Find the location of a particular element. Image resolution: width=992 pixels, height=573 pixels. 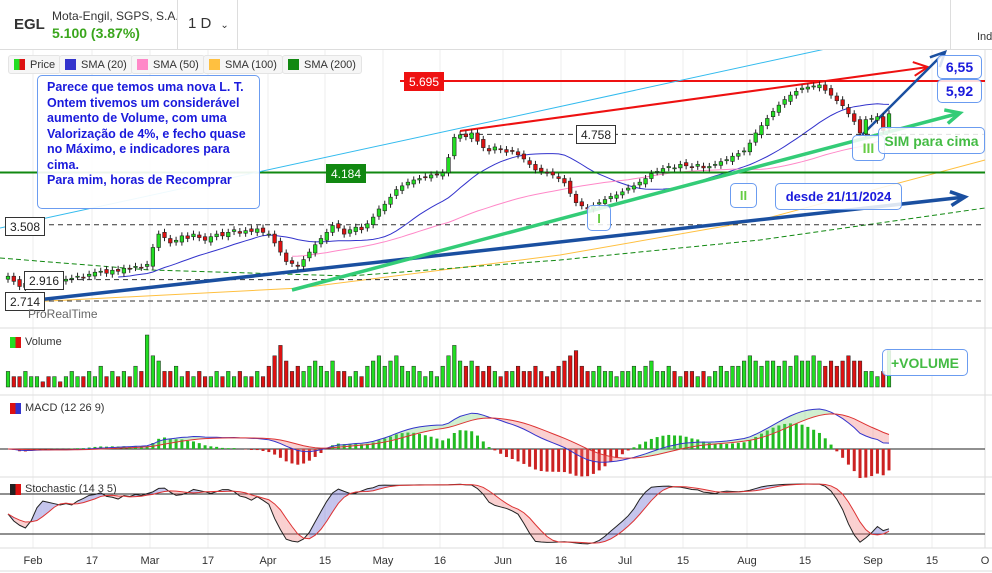

volume-pane-label: Volume is located at coordinates (36, 342).